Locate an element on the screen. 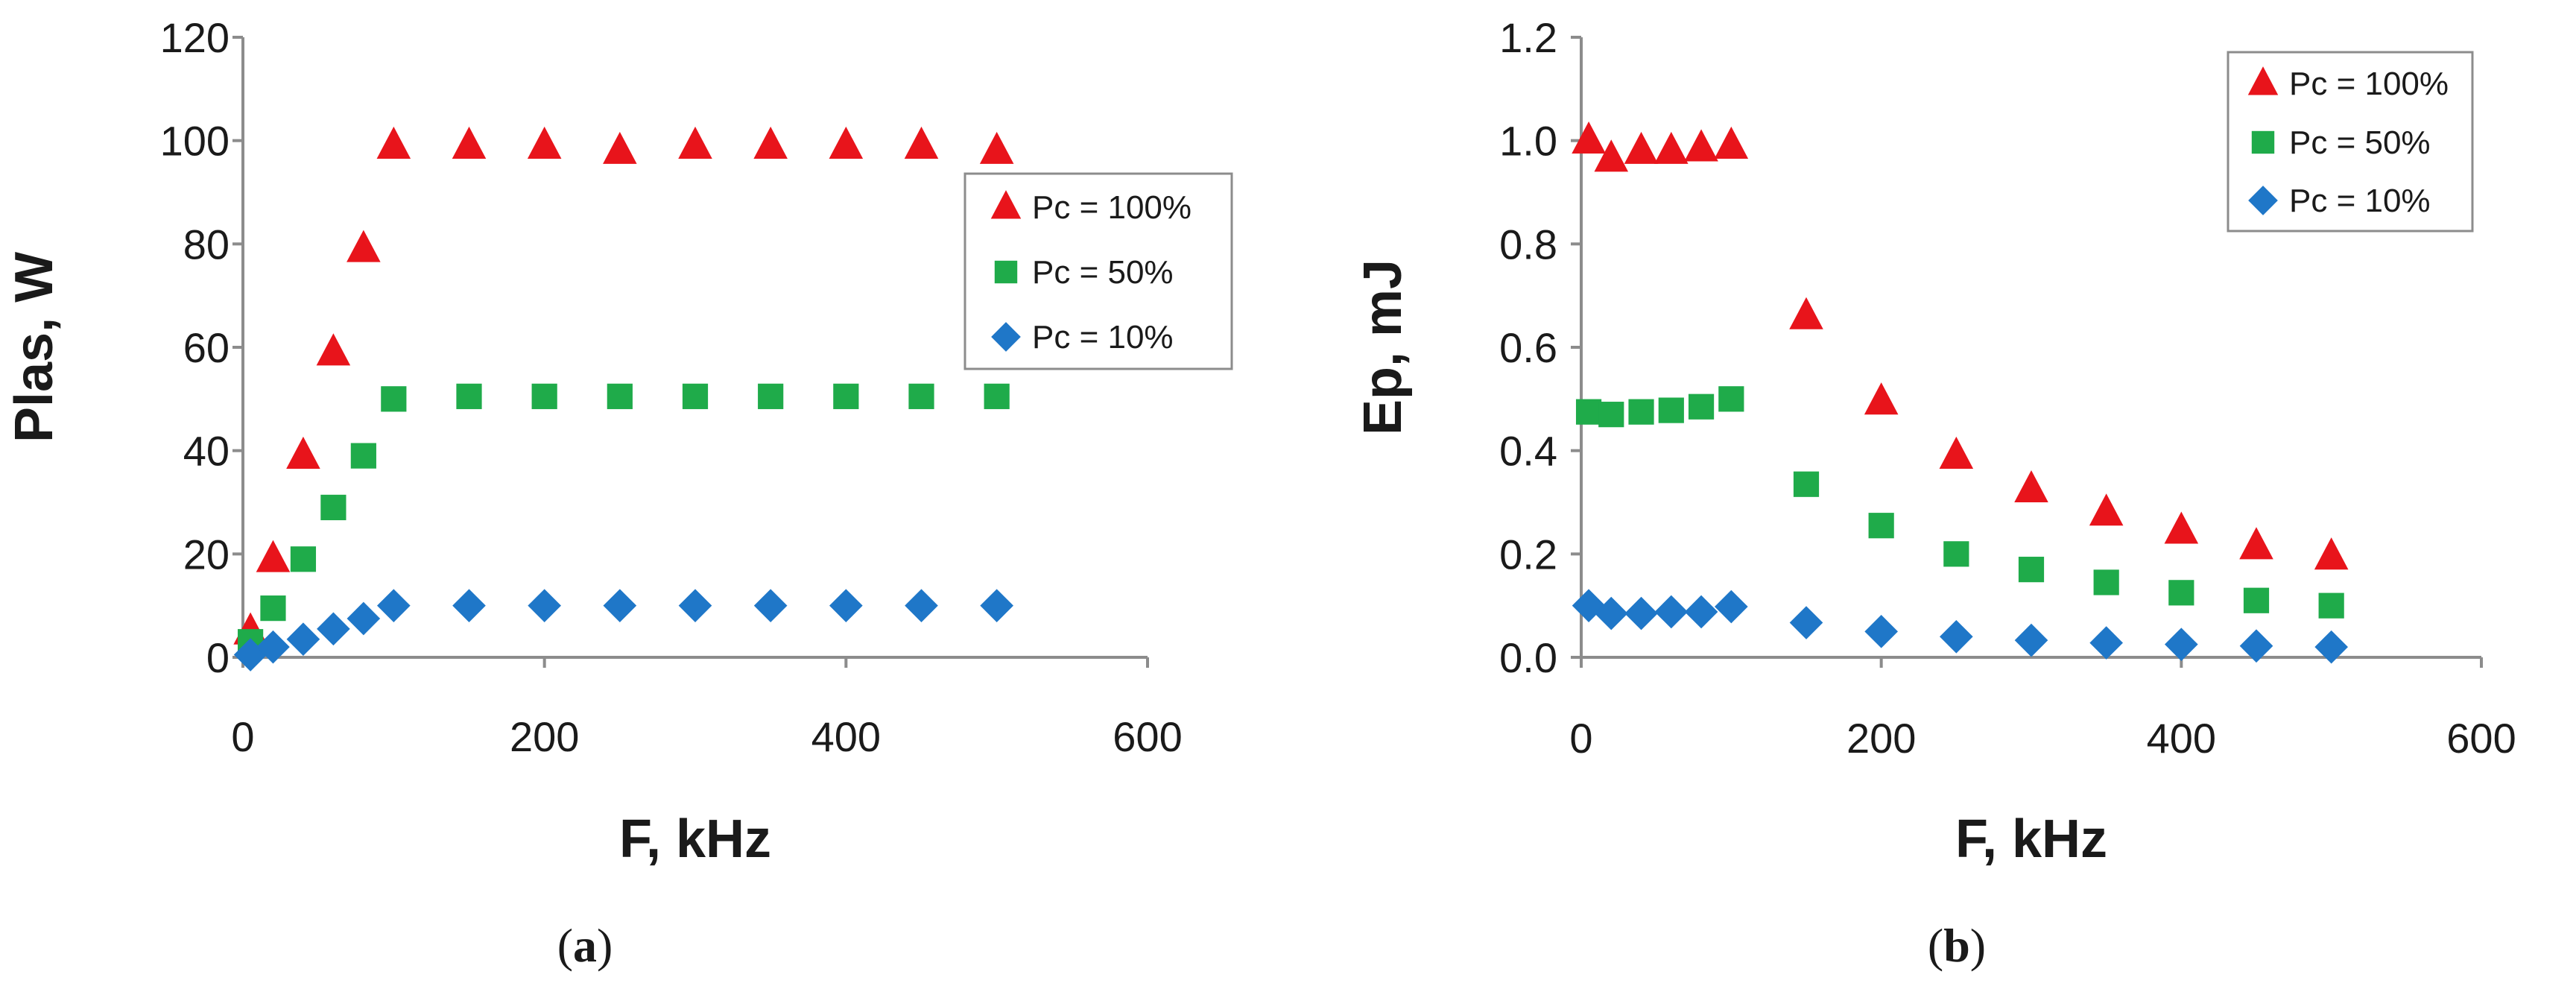  caption-letter: a is located at coordinates (585, 946).